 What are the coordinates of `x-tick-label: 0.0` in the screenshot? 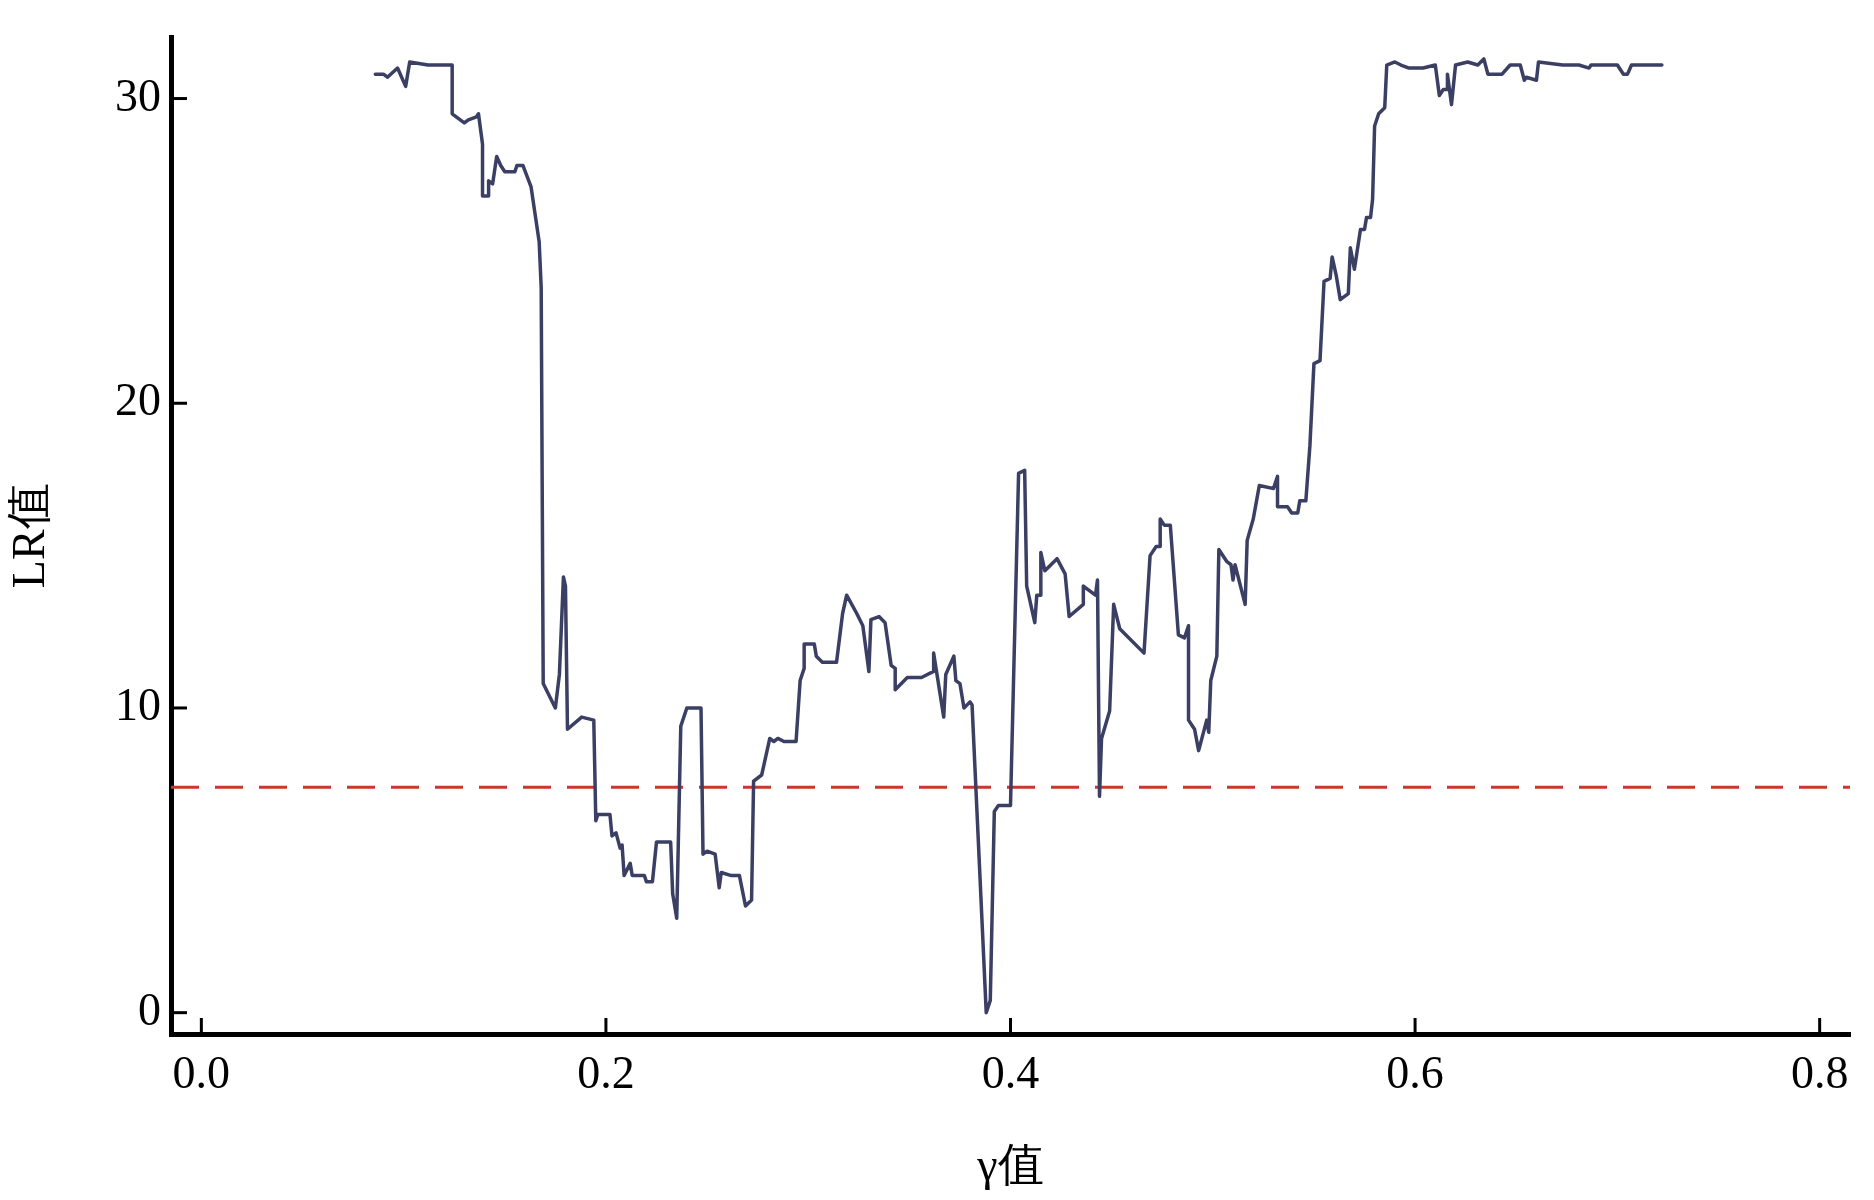 It's located at (201, 1072).